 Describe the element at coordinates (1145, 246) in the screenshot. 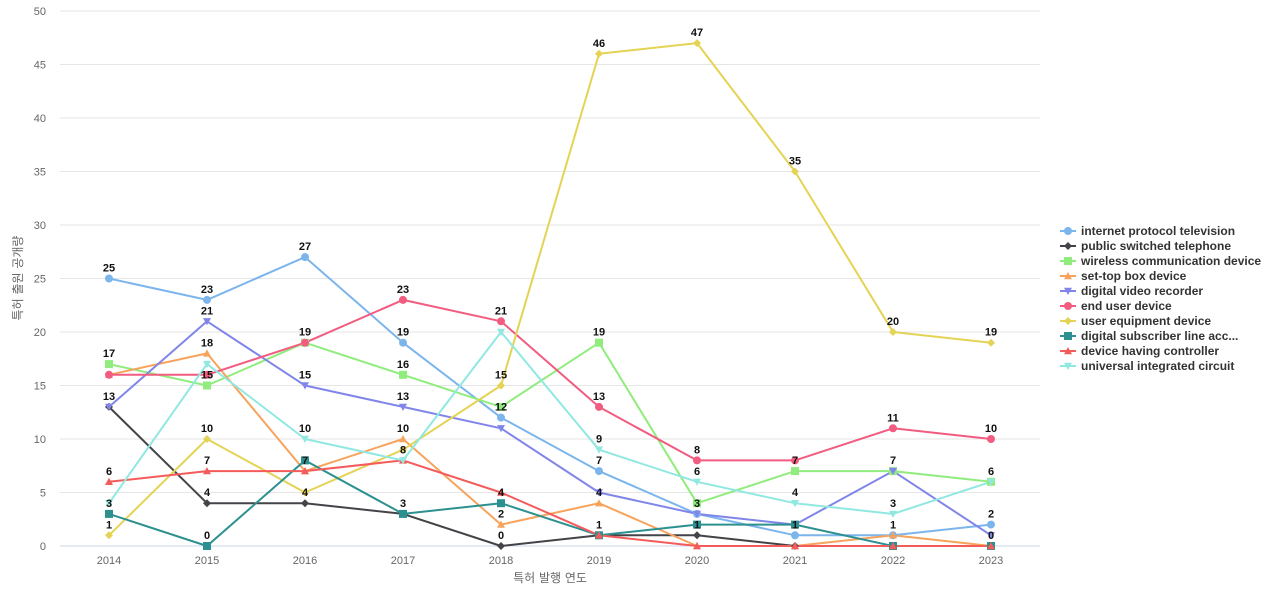

I see `legend-item-public-switched-telephone: public switched telephone` at that location.